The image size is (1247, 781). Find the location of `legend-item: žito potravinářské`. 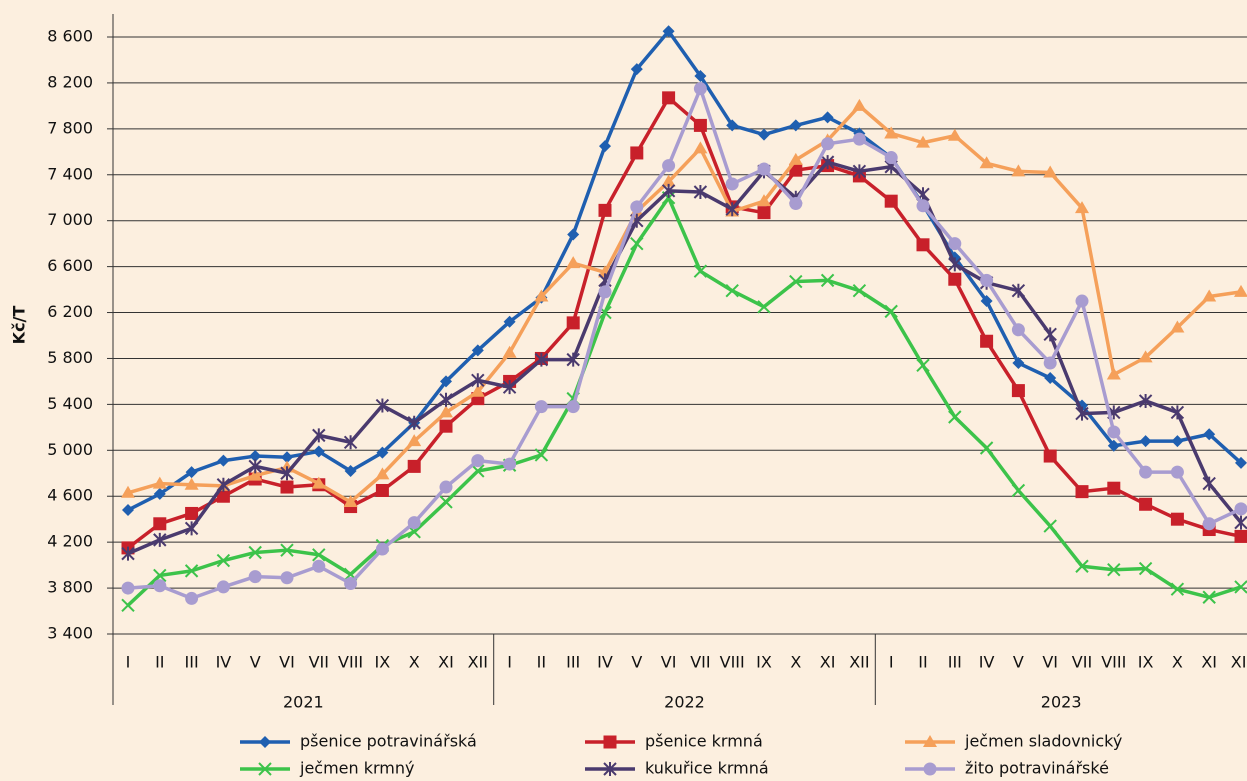

legend-item: žito potravinářské is located at coordinates (1007, 768).